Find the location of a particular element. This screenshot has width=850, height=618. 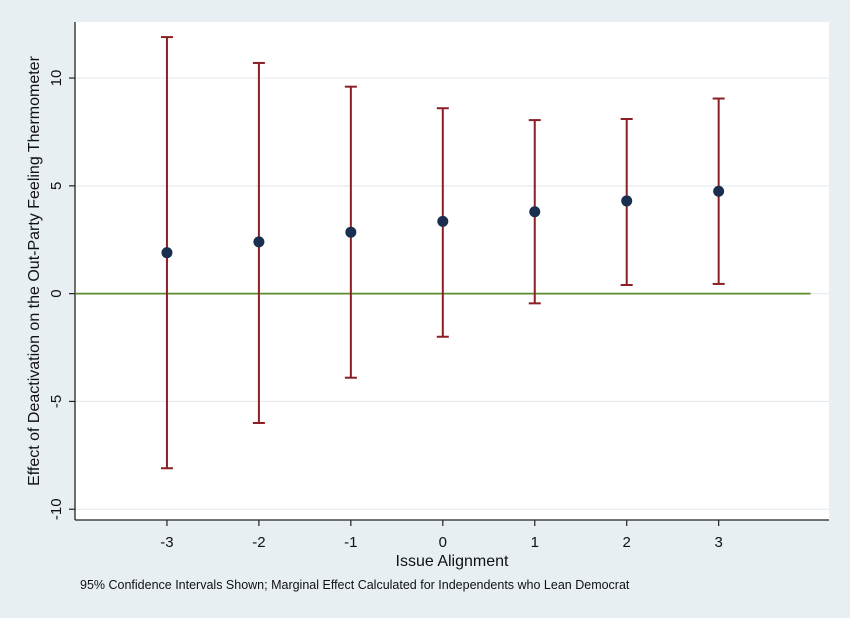

data-points is located at coordinates (443, 222).